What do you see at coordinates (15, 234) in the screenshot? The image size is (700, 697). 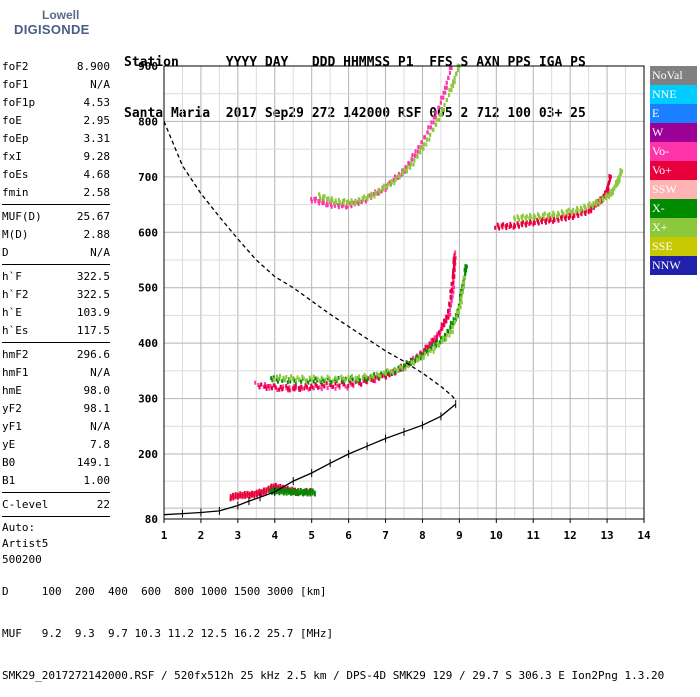 I see `param-name: M(D)` at bounding box center [15, 234].